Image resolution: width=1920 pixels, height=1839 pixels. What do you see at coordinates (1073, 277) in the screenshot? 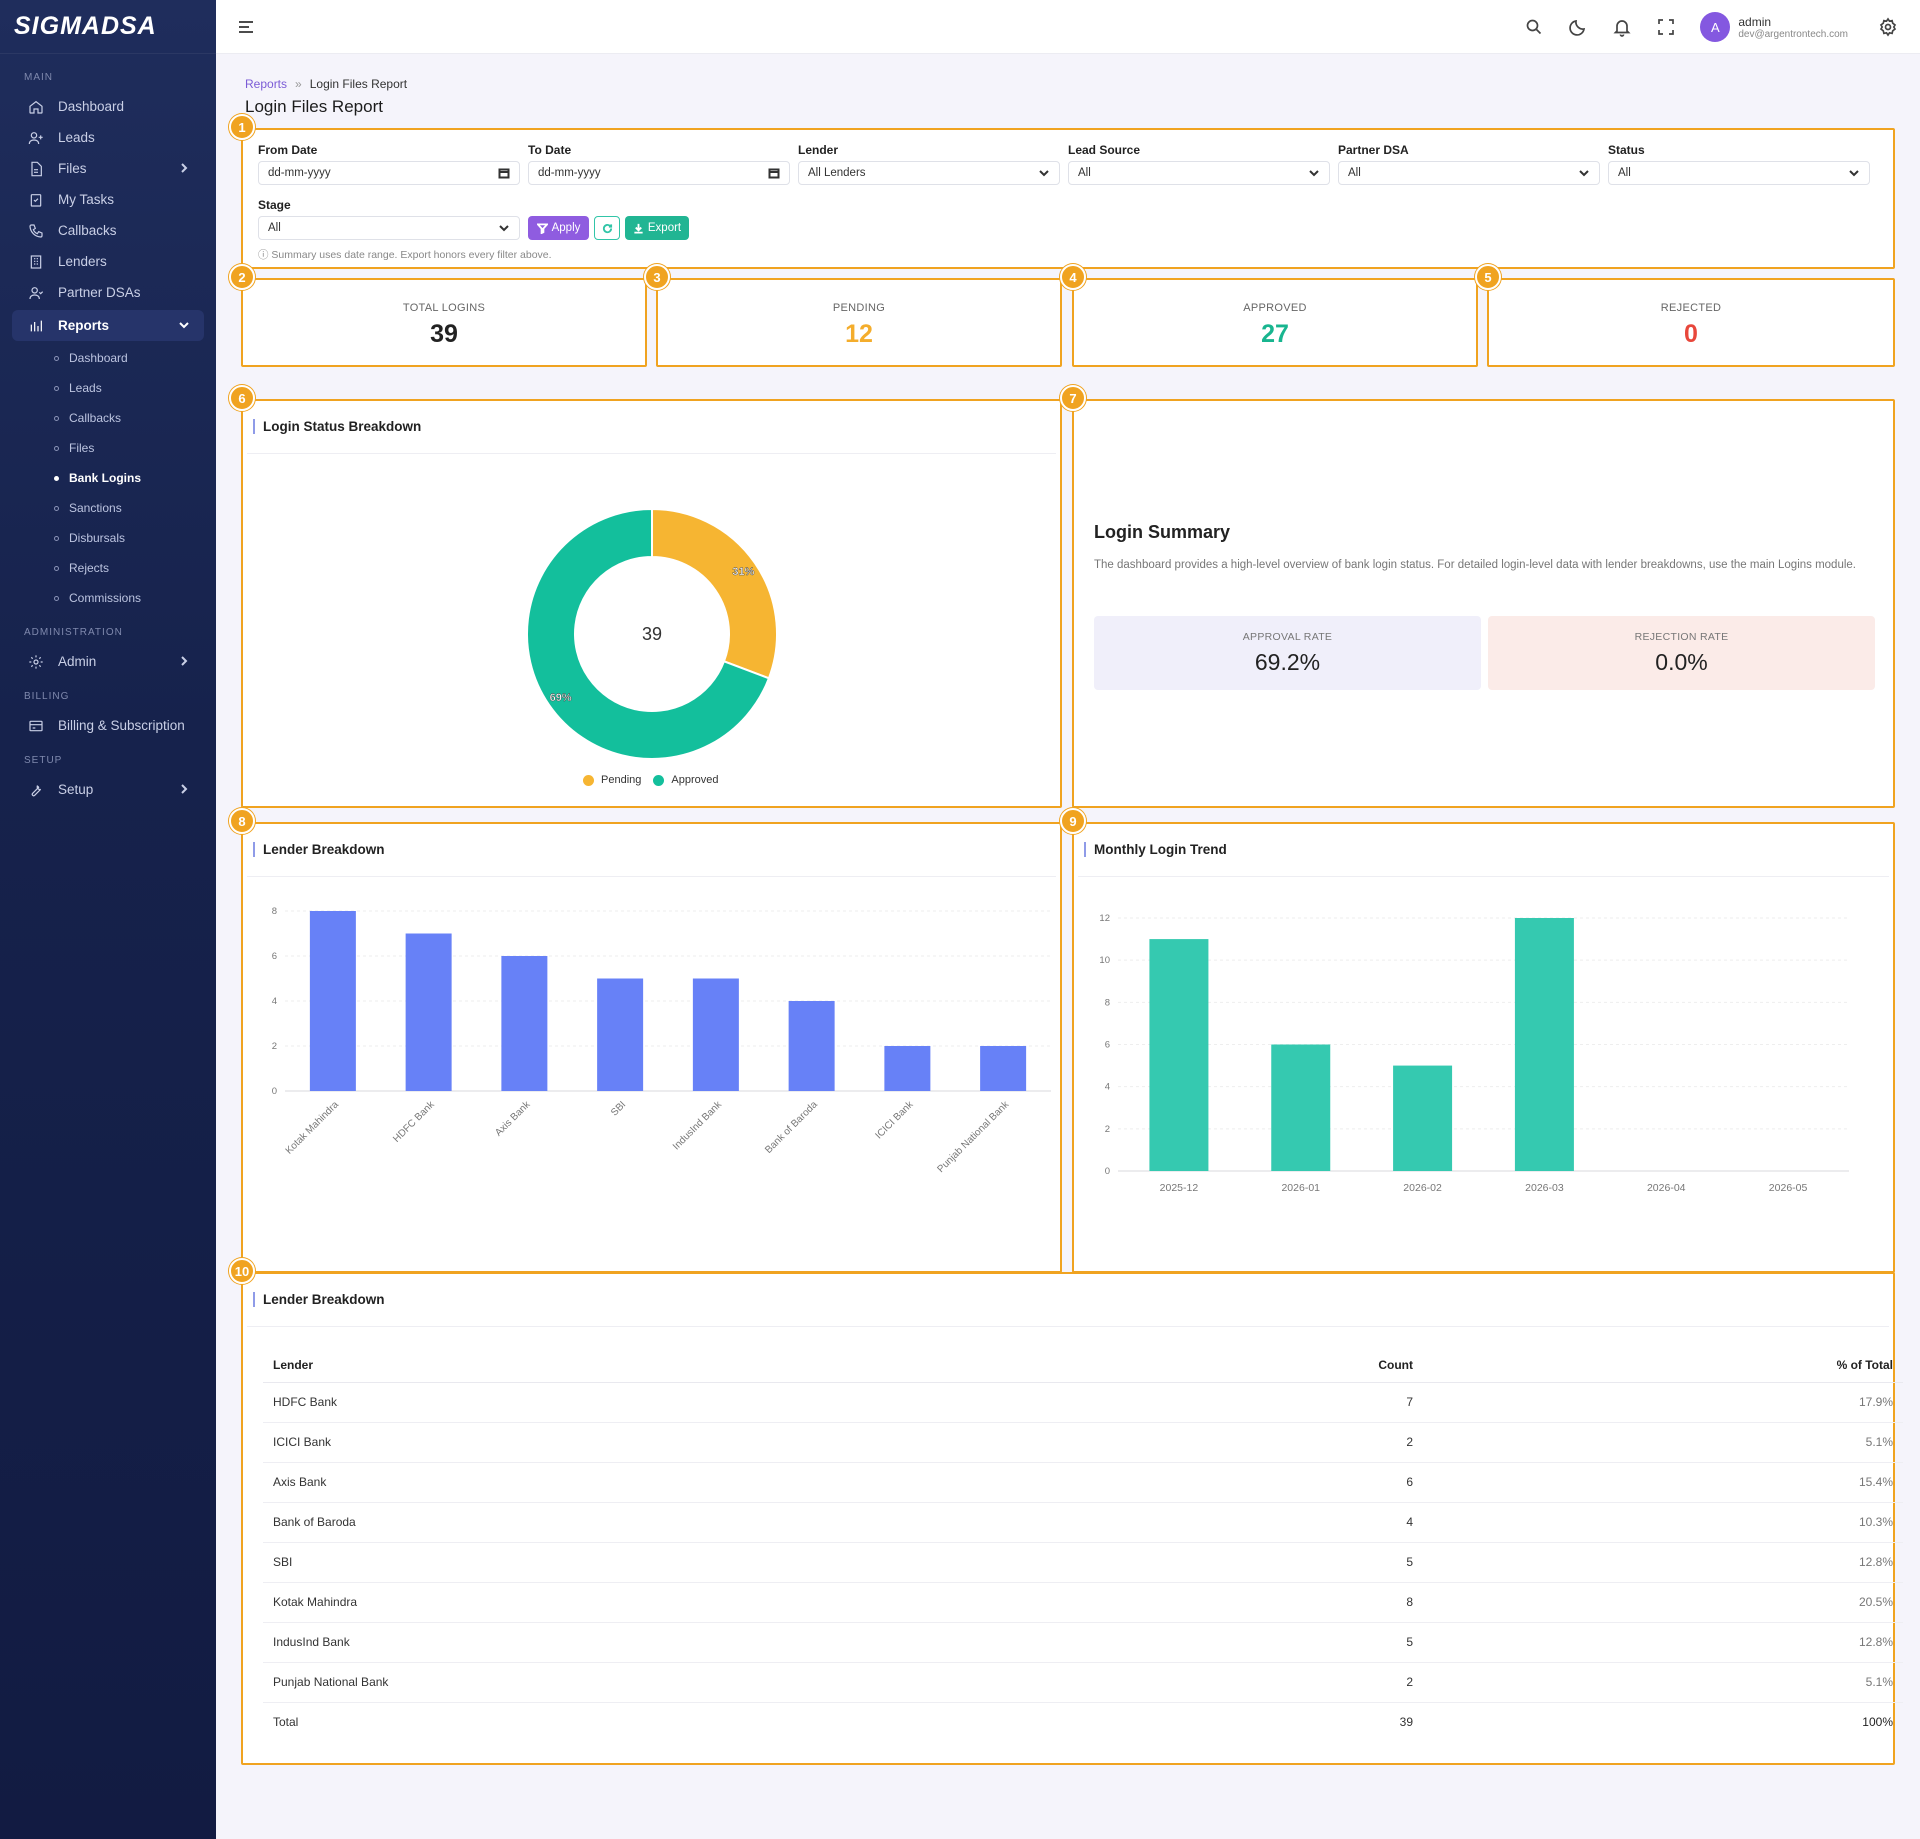
I see `region-badge: 4` at bounding box center [1073, 277].